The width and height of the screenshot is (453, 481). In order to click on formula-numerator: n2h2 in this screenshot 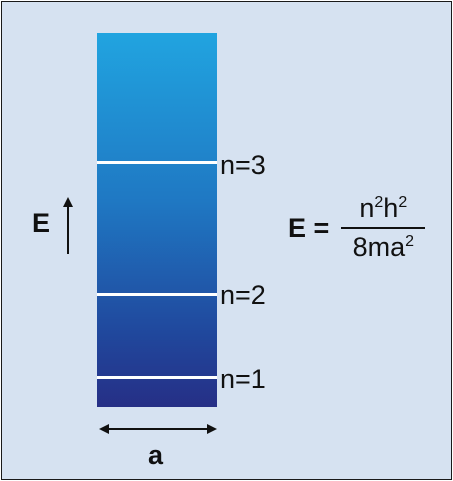, I will do `click(383, 208)`.